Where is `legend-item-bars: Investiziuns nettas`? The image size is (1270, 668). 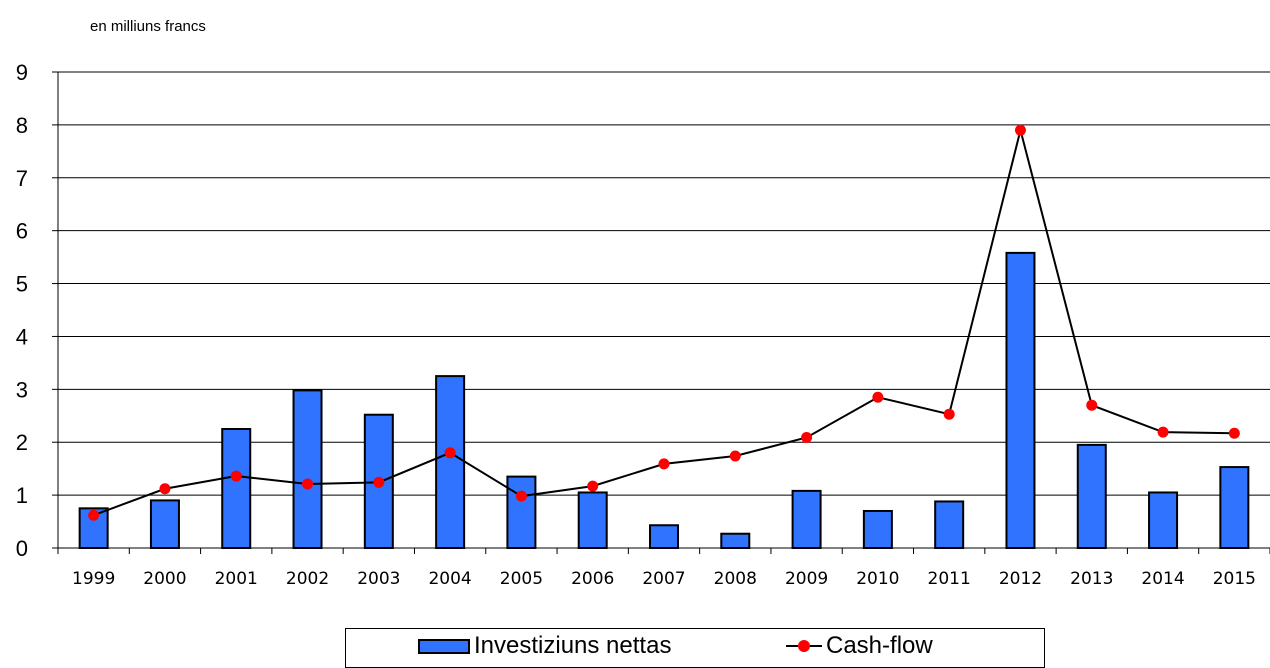
legend-item-bars: Investiziuns nettas is located at coordinates (544, 646).